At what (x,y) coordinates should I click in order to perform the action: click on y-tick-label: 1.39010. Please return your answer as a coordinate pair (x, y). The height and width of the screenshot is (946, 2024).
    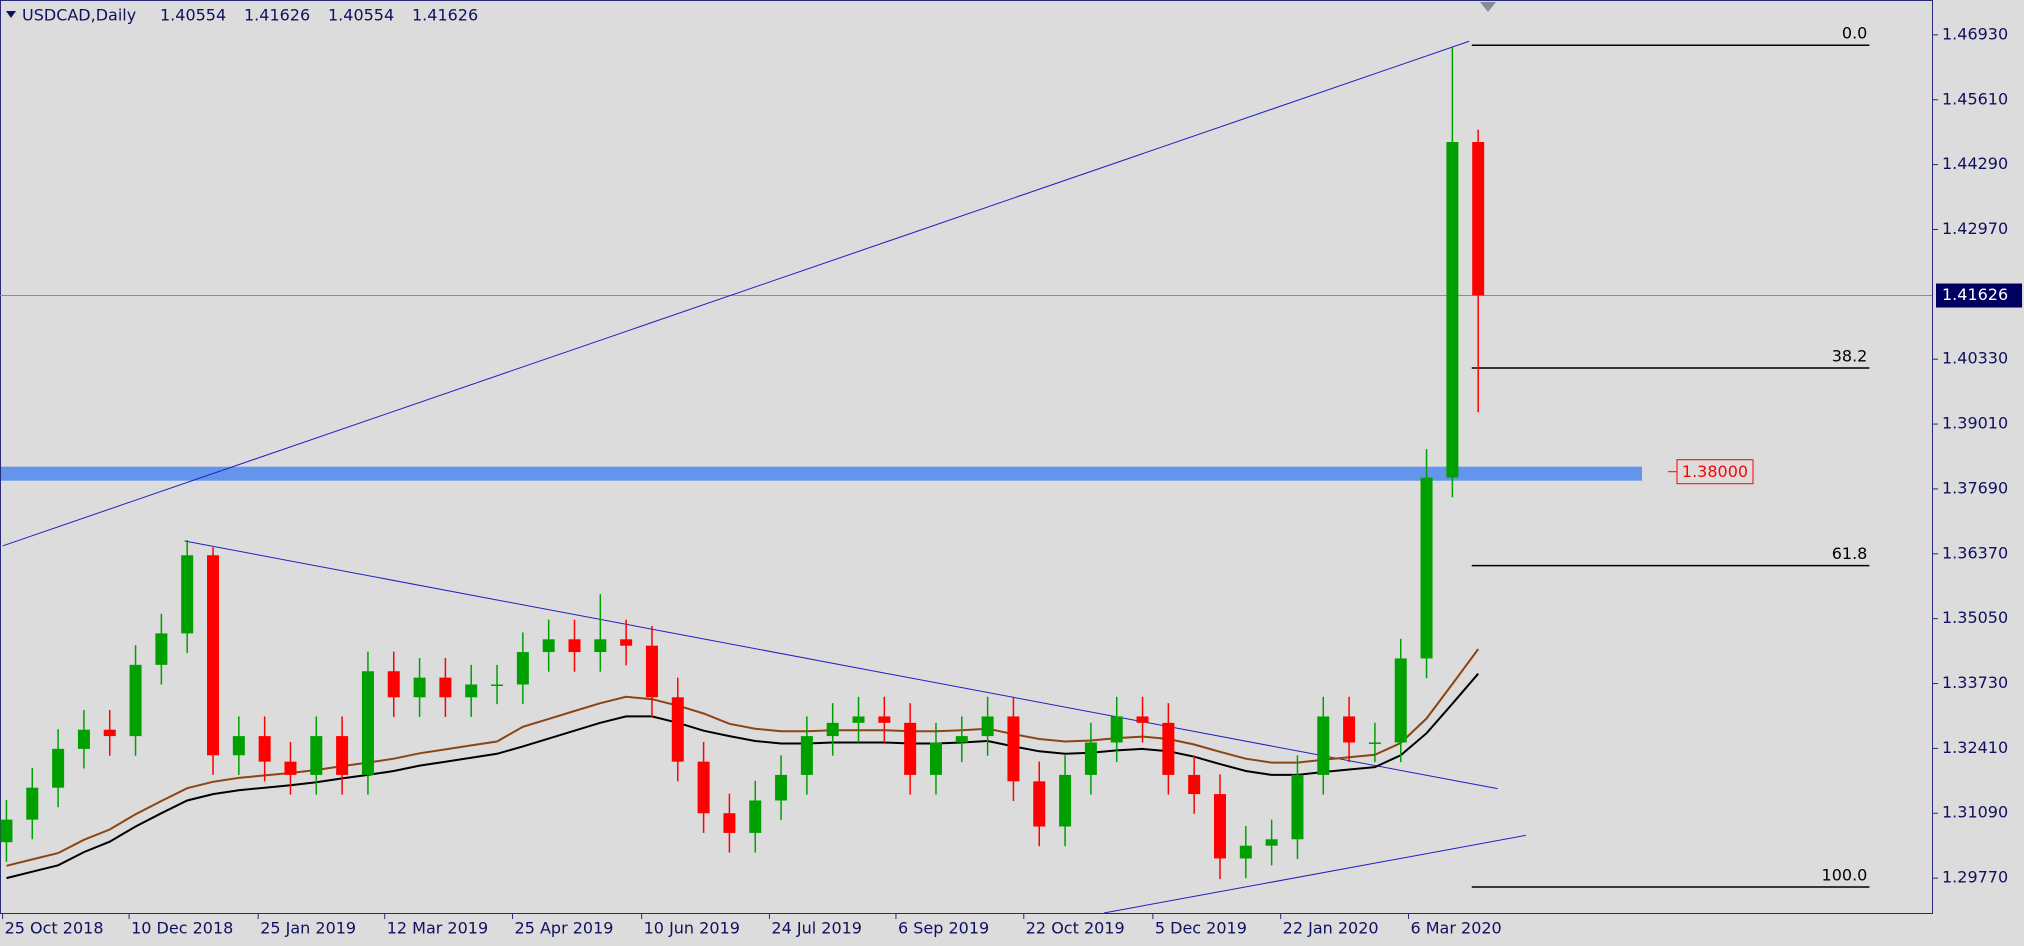
    Looking at the image, I should click on (1975, 423).